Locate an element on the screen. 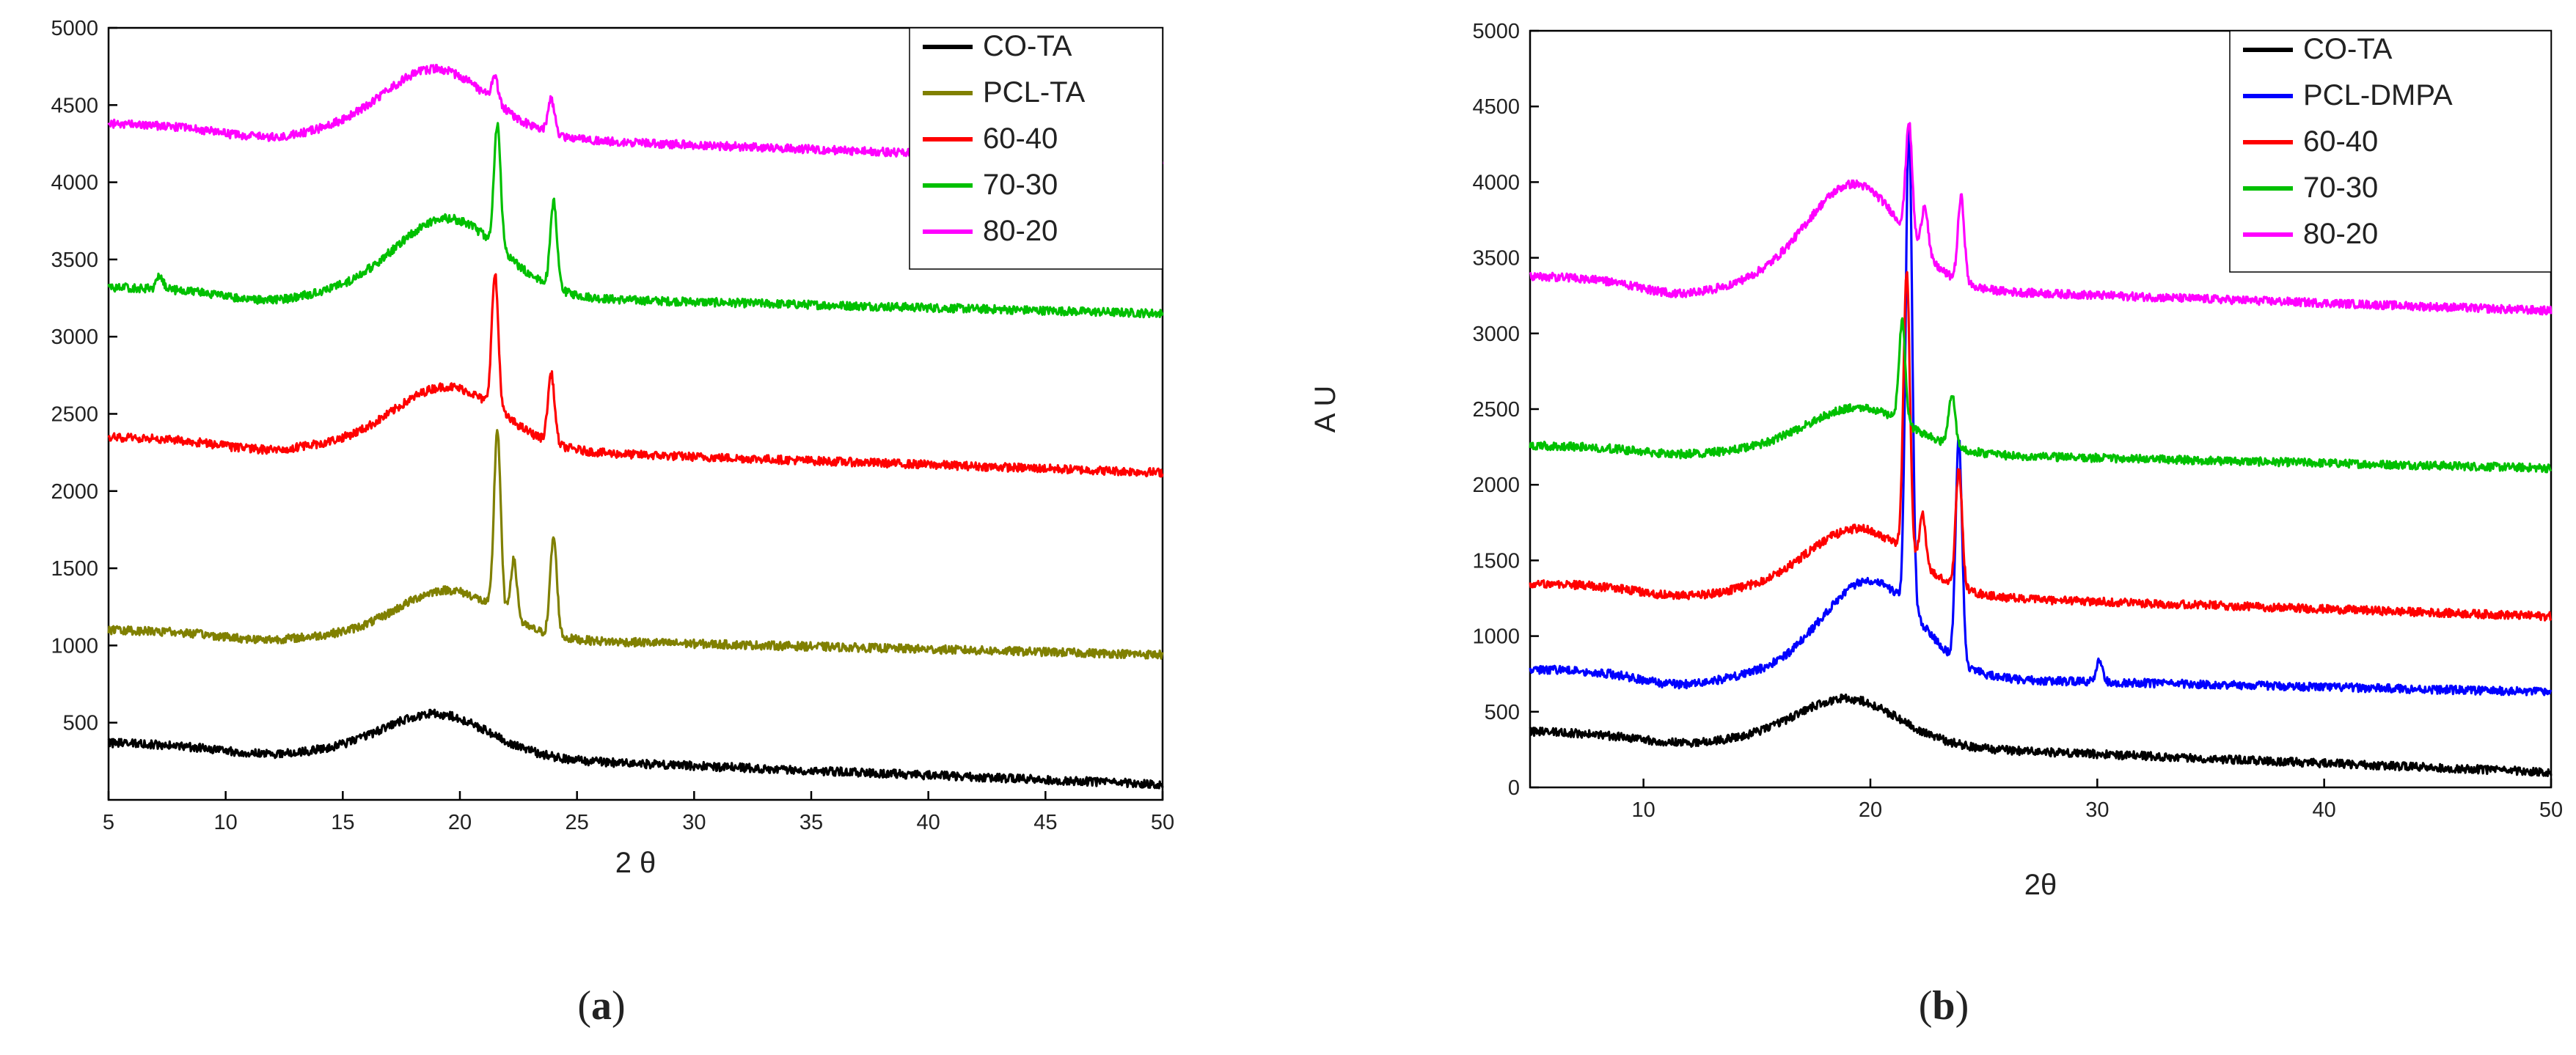 Image resolution: width=2576 pixels, height=1055 pixels. y-tick-label: 0 is located at coordinates (1514, 788).